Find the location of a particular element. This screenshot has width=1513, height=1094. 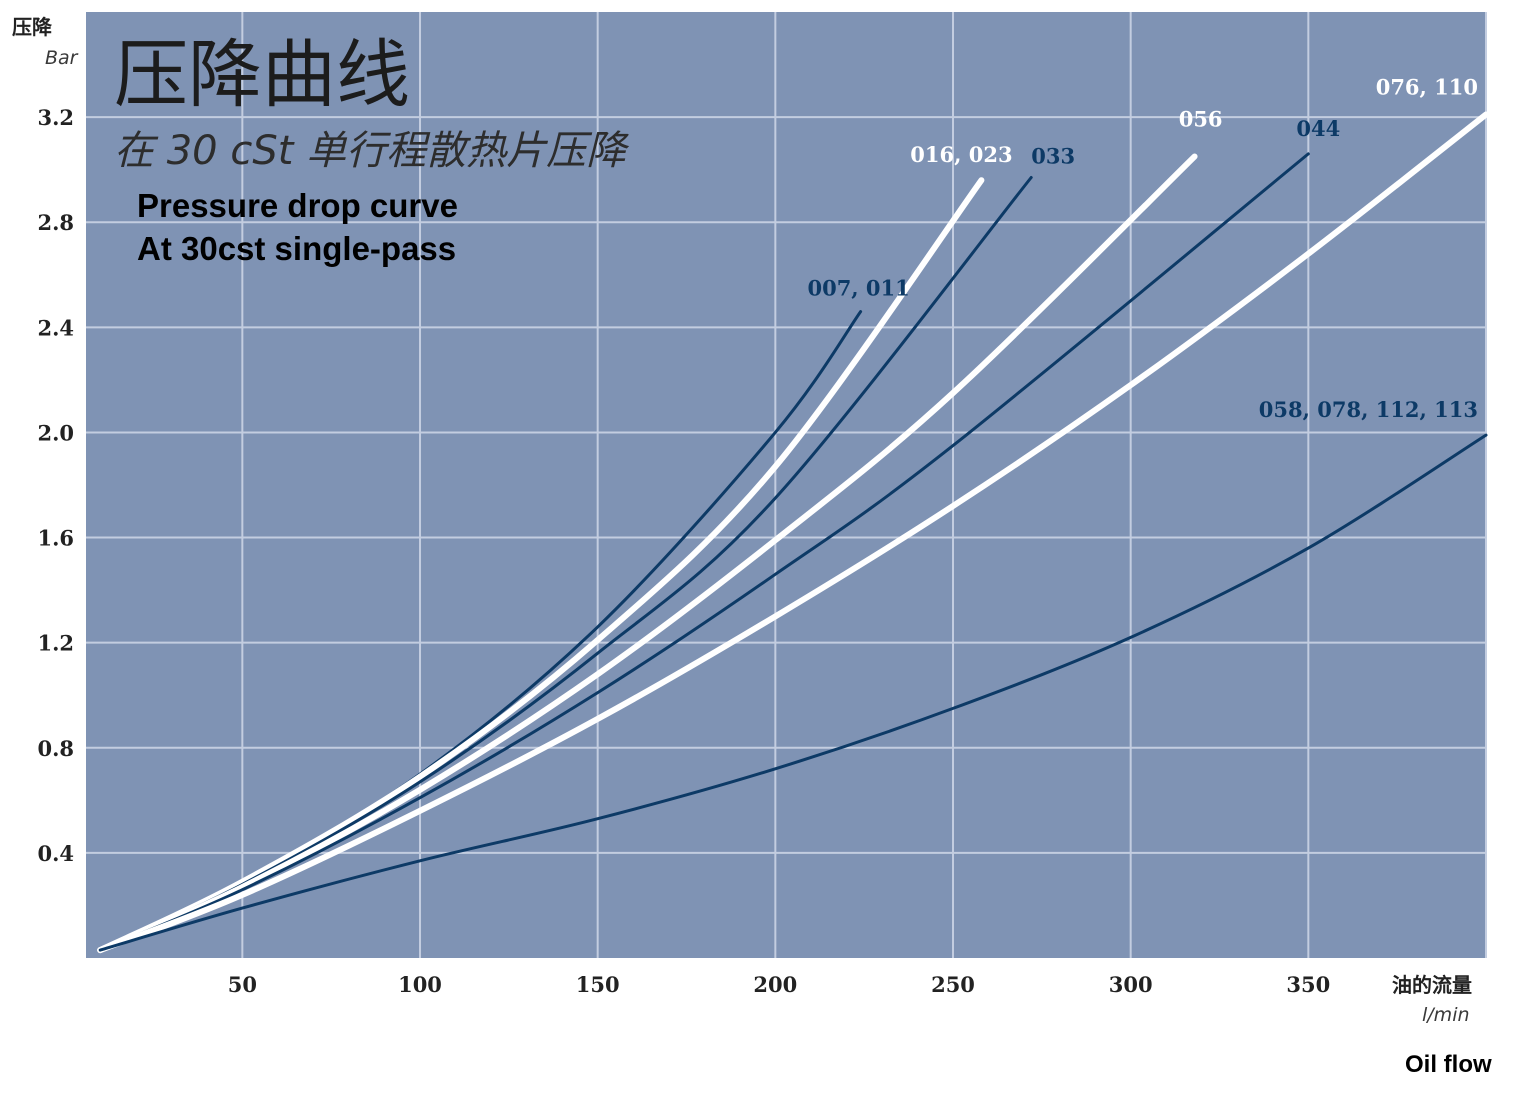

x-axis-title-english: Oil flow is located at coordinates (1448, 1064).